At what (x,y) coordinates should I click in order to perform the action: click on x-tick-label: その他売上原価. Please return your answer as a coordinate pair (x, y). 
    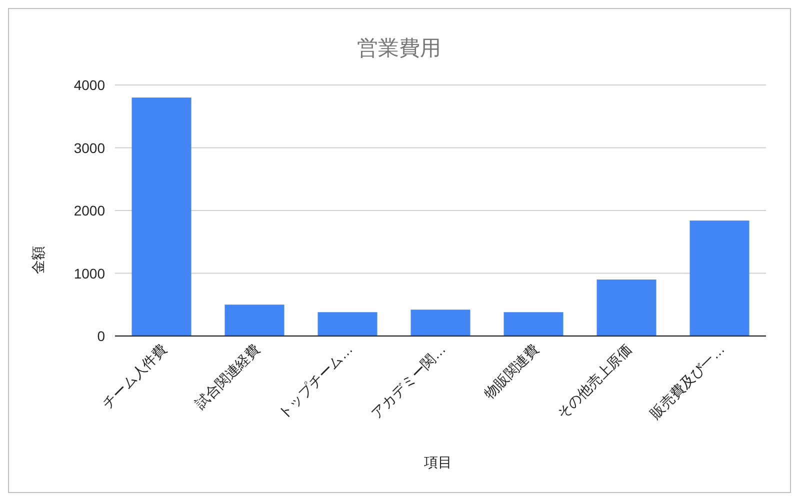
    Looking at the image, I should click on (594, 381).